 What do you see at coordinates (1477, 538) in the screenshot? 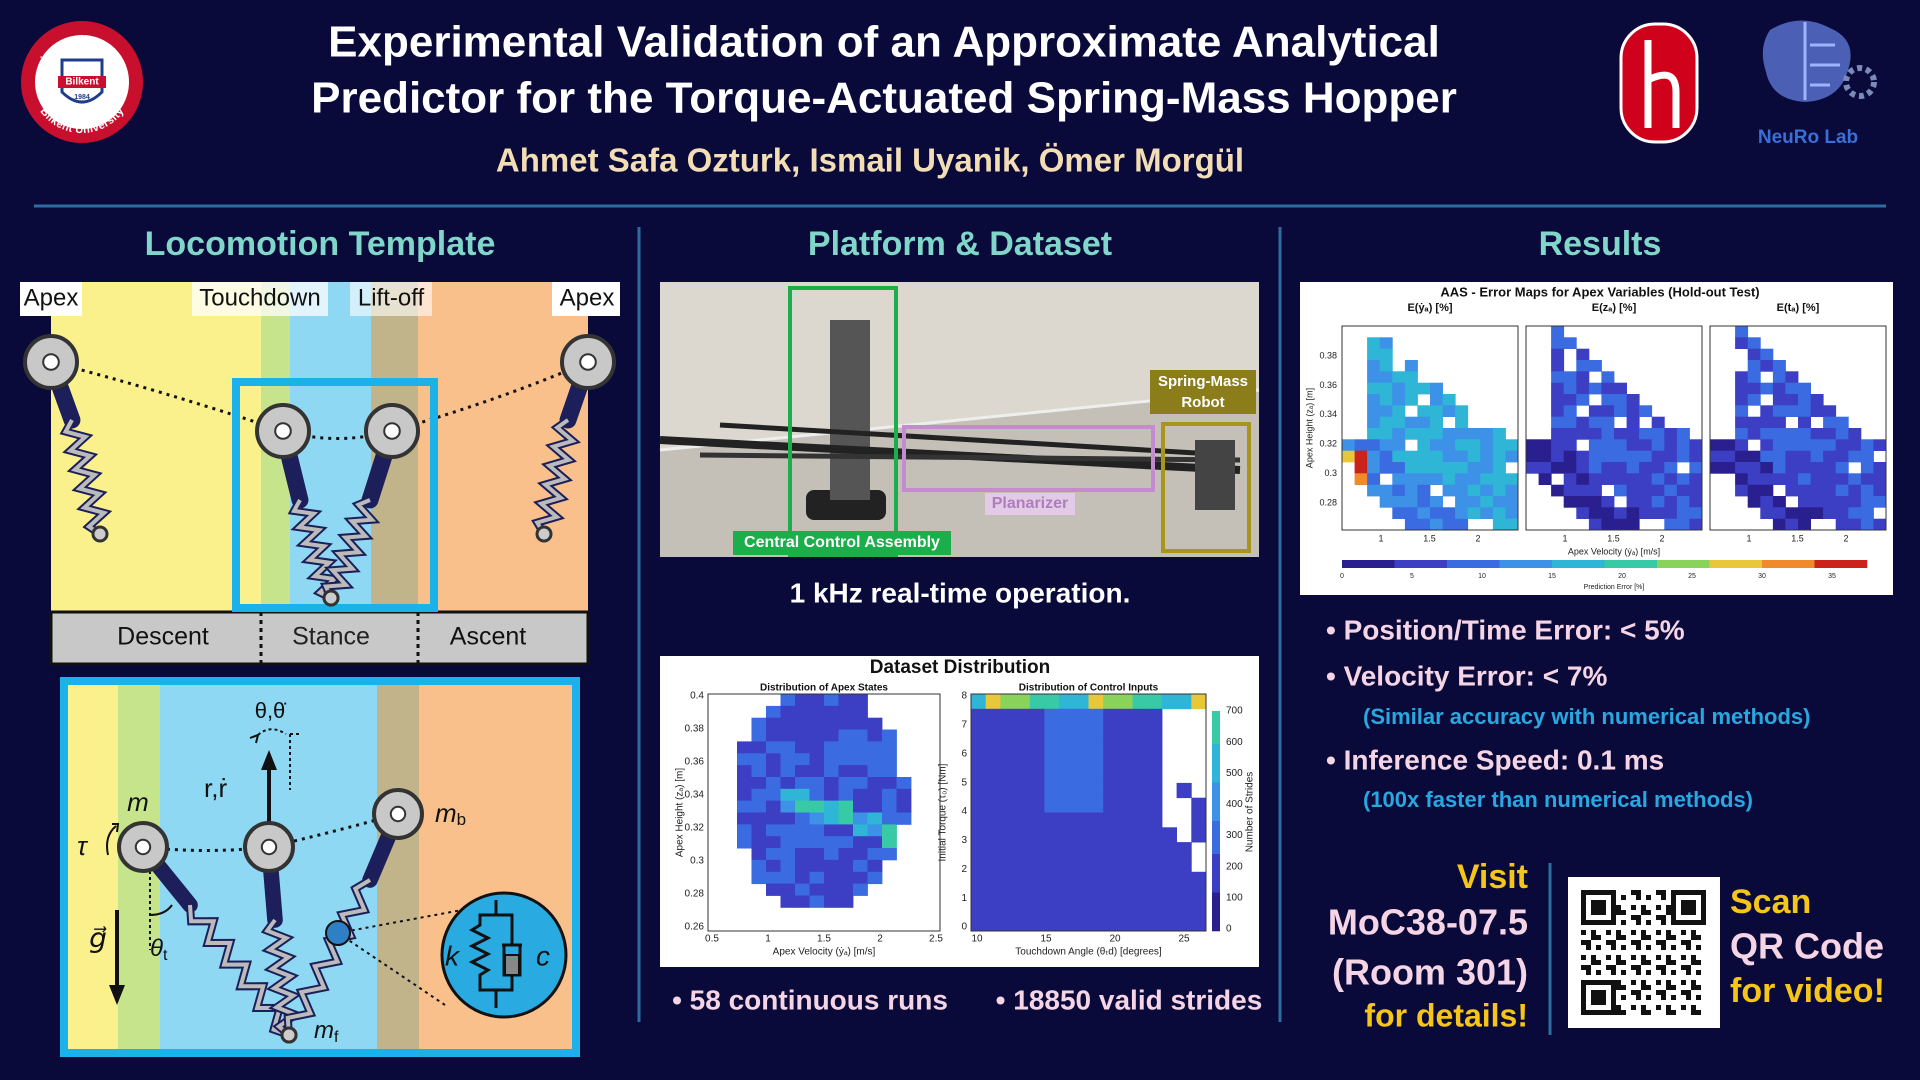
I see `x-tick-label: 2` at bounding box center [1477, 538].